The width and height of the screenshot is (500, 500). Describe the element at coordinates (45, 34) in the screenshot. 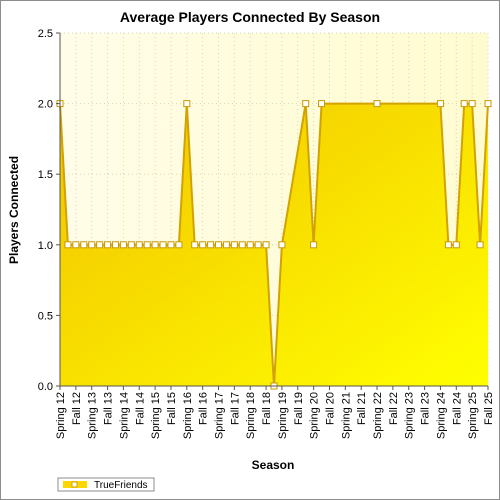

I see `y-tick-label: 2.5` at that location.